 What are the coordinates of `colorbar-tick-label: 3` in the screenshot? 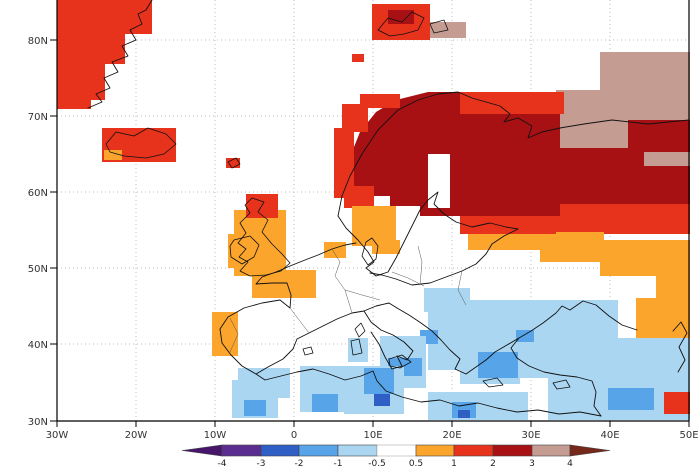 It's located at (532, 463).